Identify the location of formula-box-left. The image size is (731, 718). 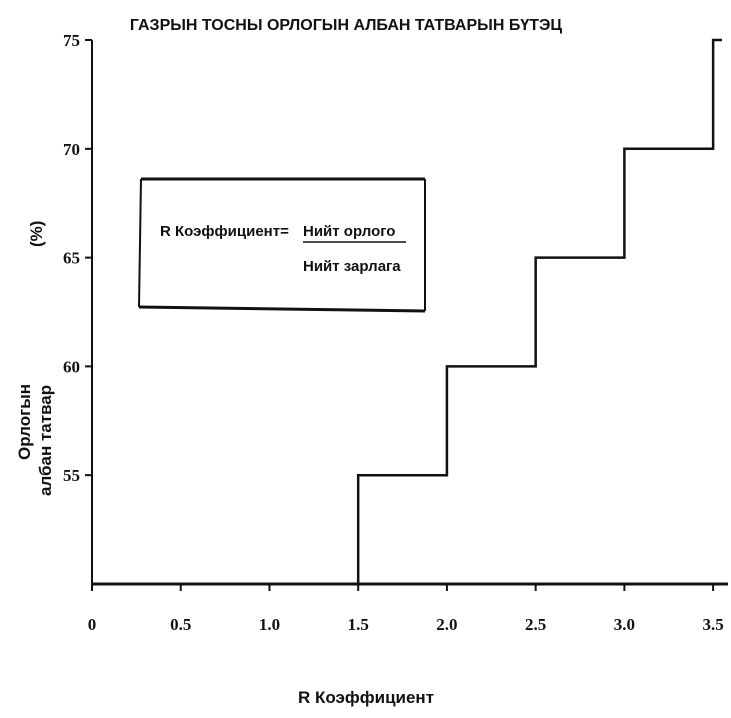
(140, 243).